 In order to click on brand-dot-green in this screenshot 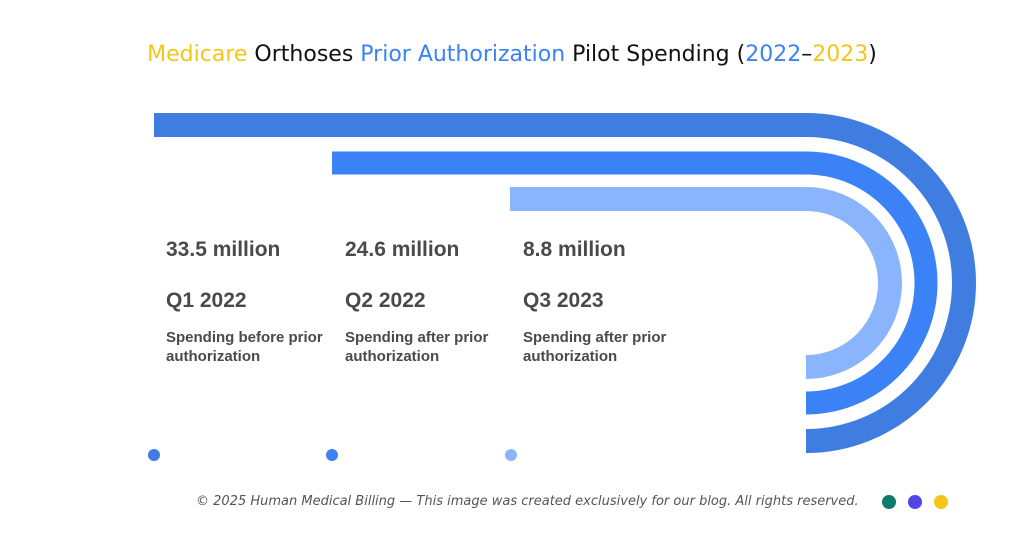, I will do `click(889, 502)`.